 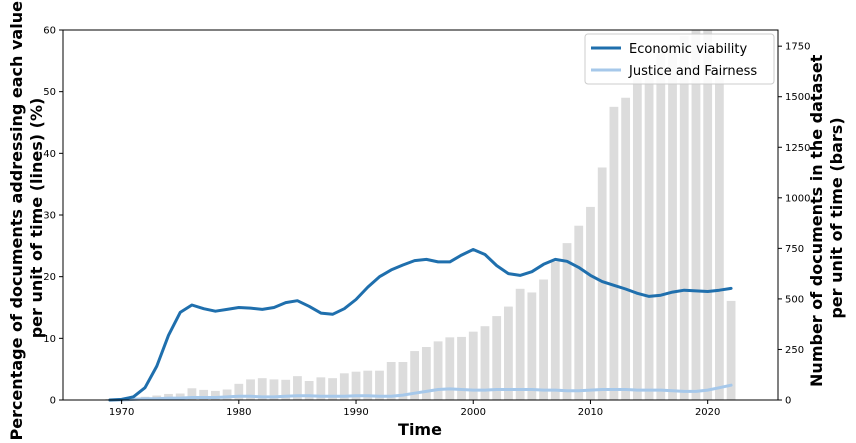 What do you see at coordinates (49, 92) in the screenshot?
I see `y-left-tick-label: 50` at bounding box center [49, 92].